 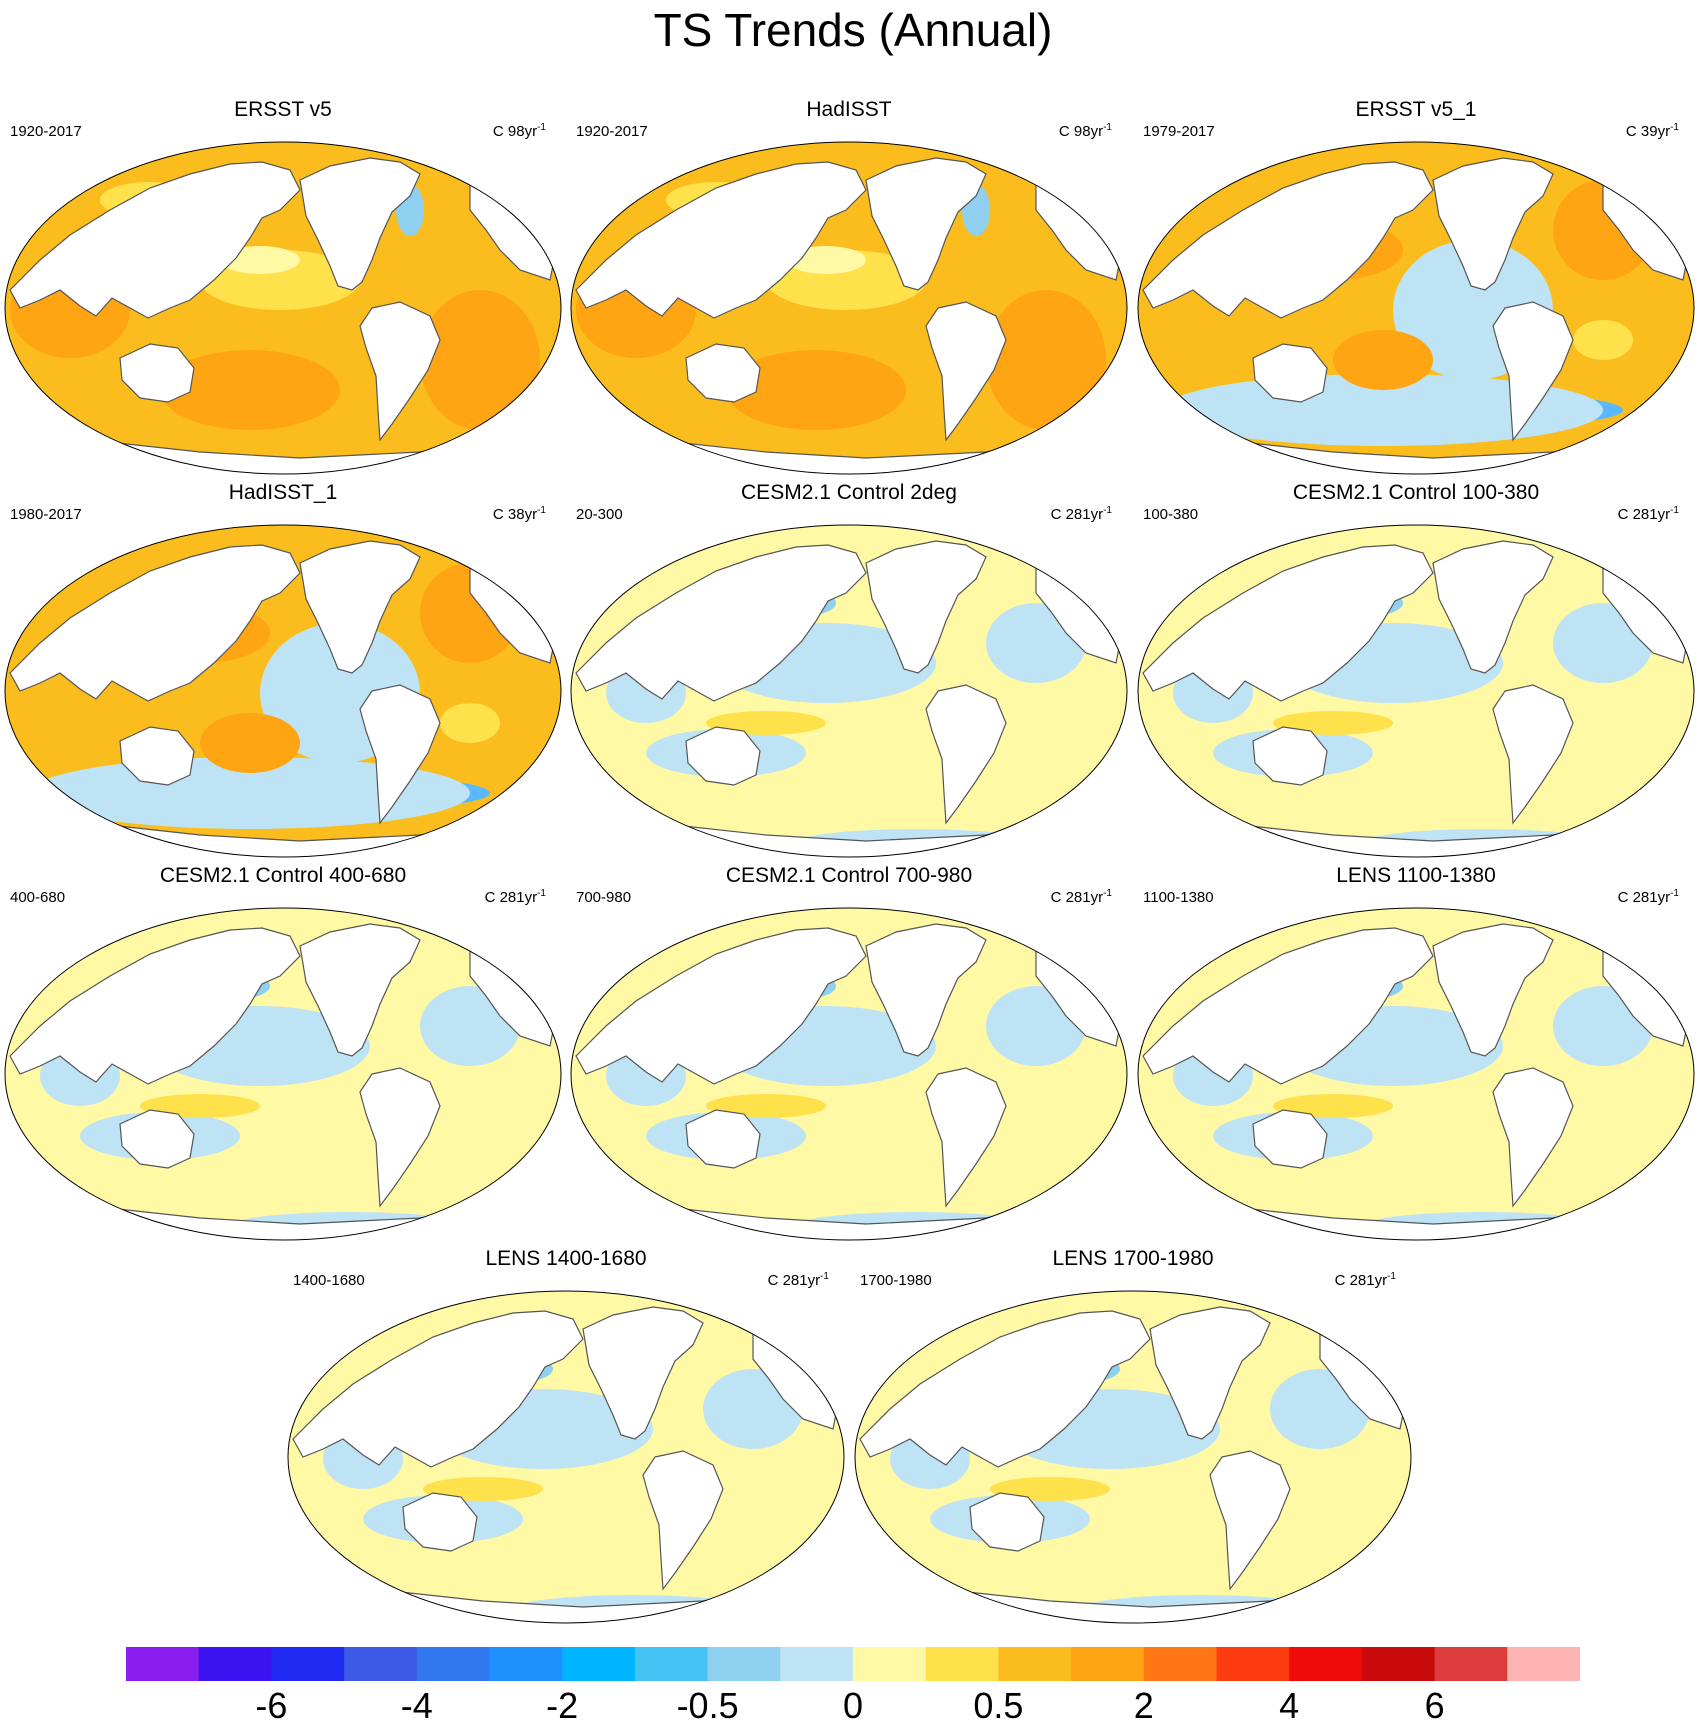 What do you see at coordinates (1143, 1705) in the screenshot?
I see `colorbar-tick-label: 2` at bounding box center [1143, 1705].